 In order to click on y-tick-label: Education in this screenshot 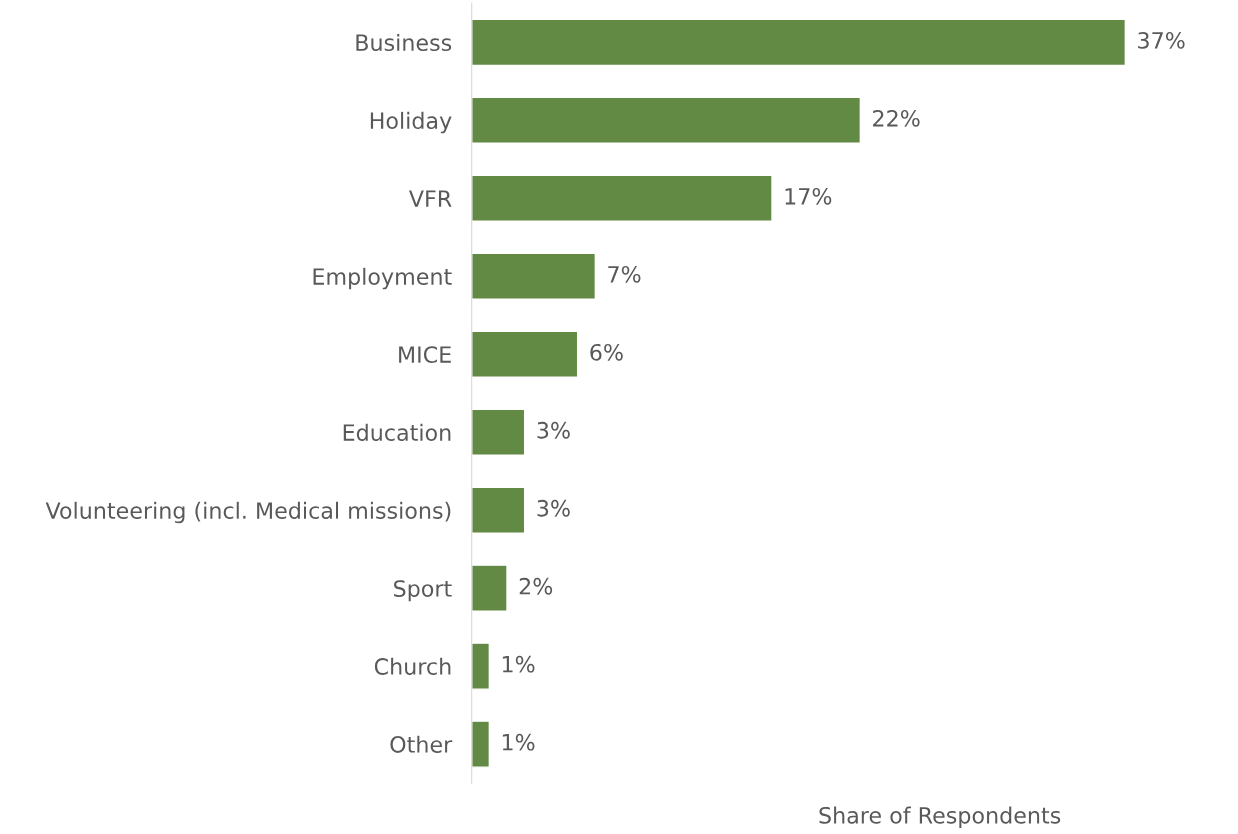, I will do `click(397, 432)`.